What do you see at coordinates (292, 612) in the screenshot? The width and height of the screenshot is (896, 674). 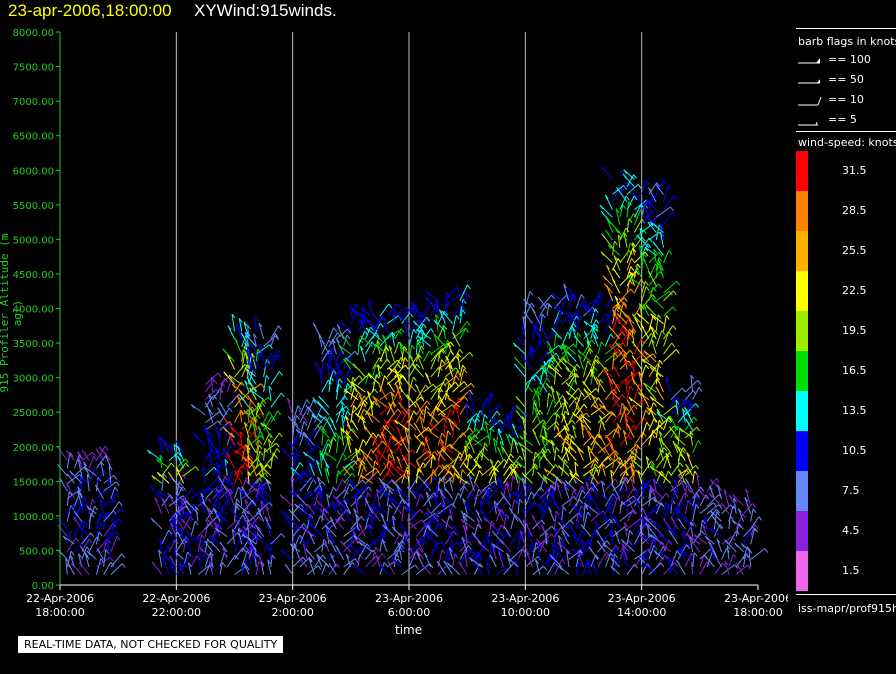 I see `x-tick-label: 2:00:00` at bounding box center [292, 612].